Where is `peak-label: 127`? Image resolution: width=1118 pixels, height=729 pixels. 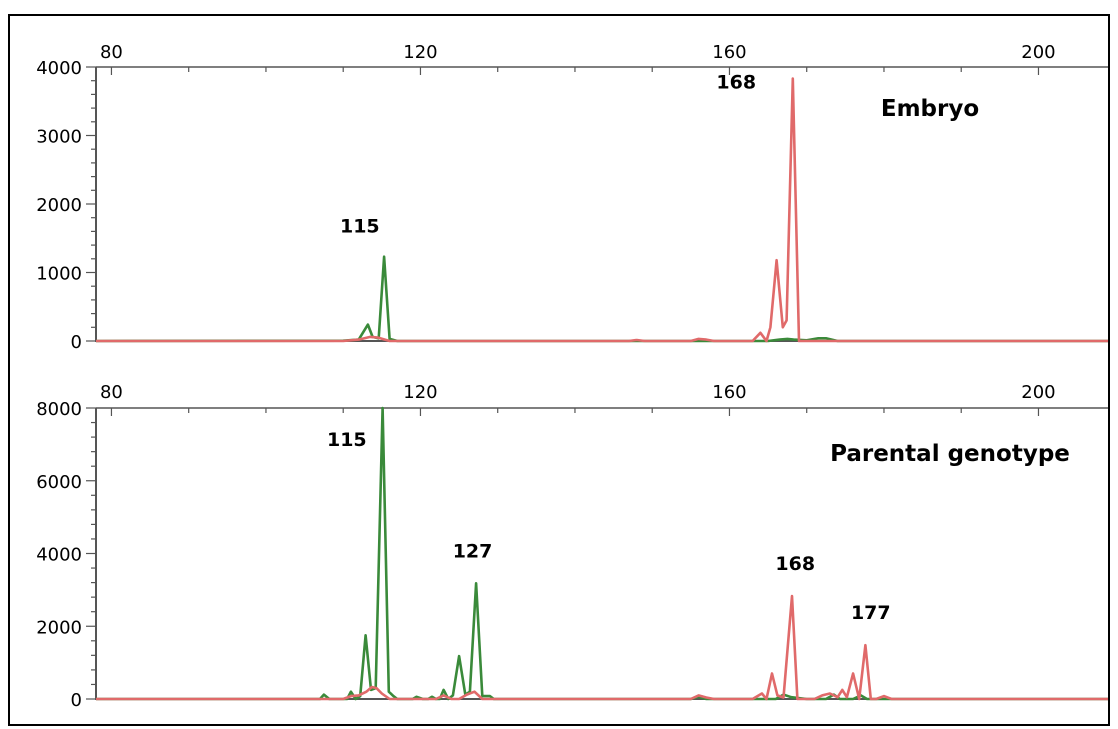
peak-label: 127 is located at coordinates (473, 551).